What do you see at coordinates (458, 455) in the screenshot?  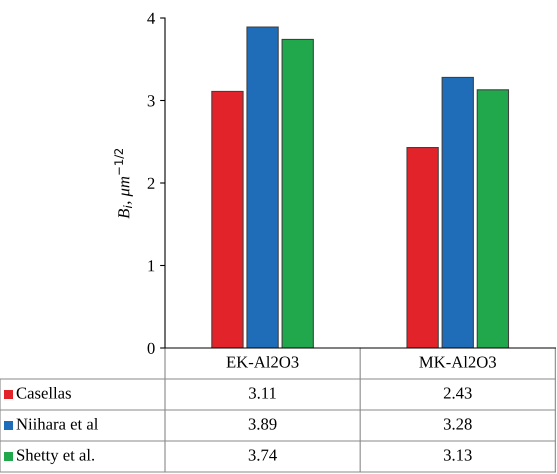 I see `data-label: 3.13` at bounding box center [458, 455].